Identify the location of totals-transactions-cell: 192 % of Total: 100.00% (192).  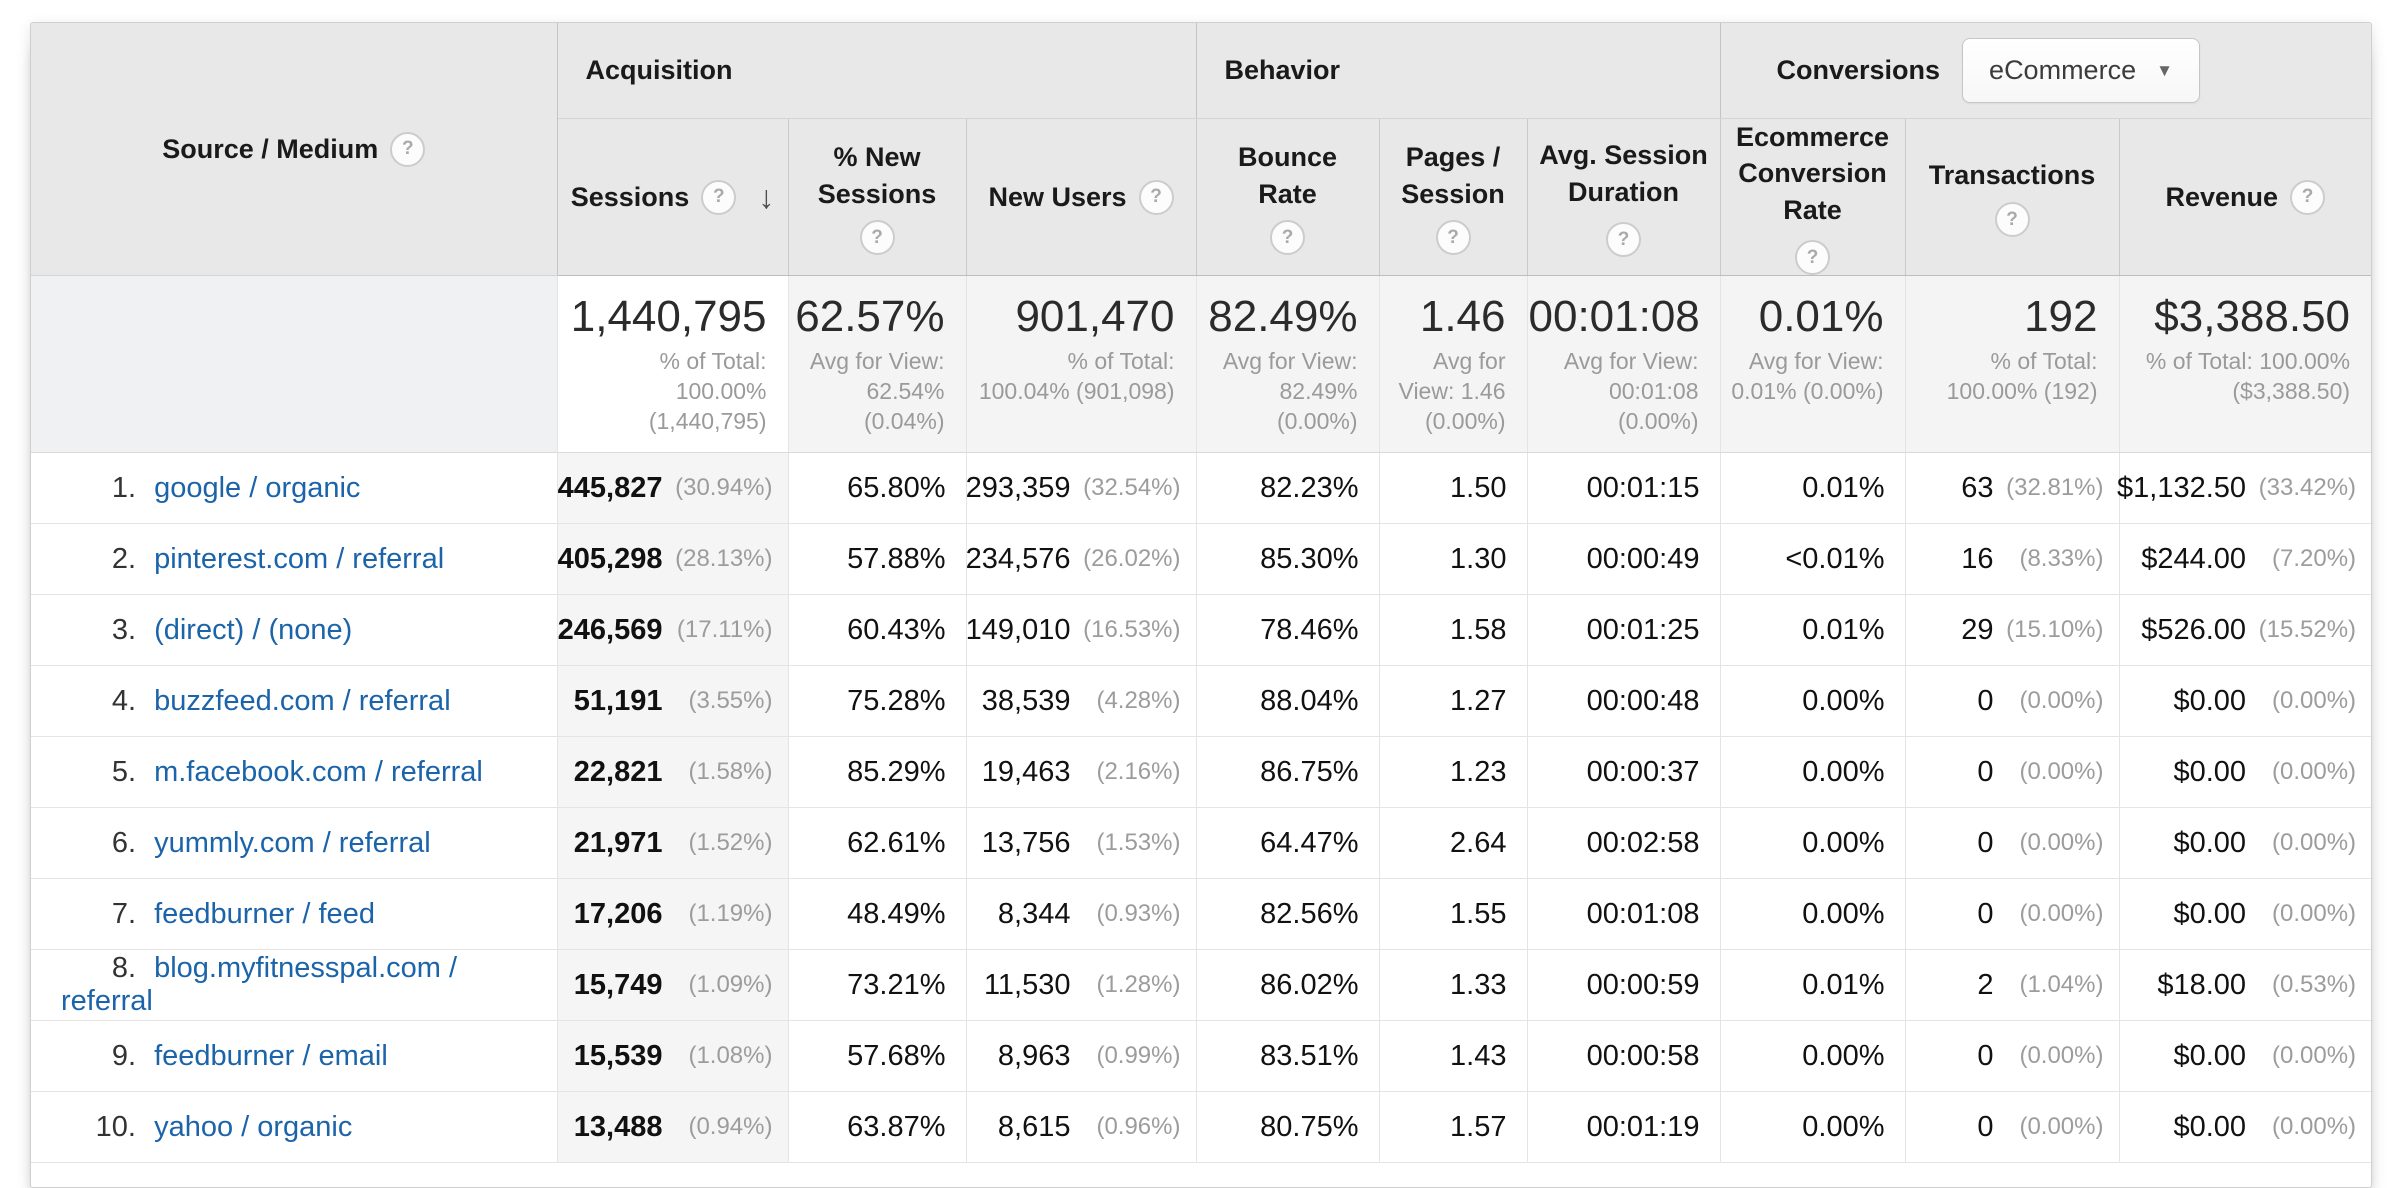
(2012, 364).